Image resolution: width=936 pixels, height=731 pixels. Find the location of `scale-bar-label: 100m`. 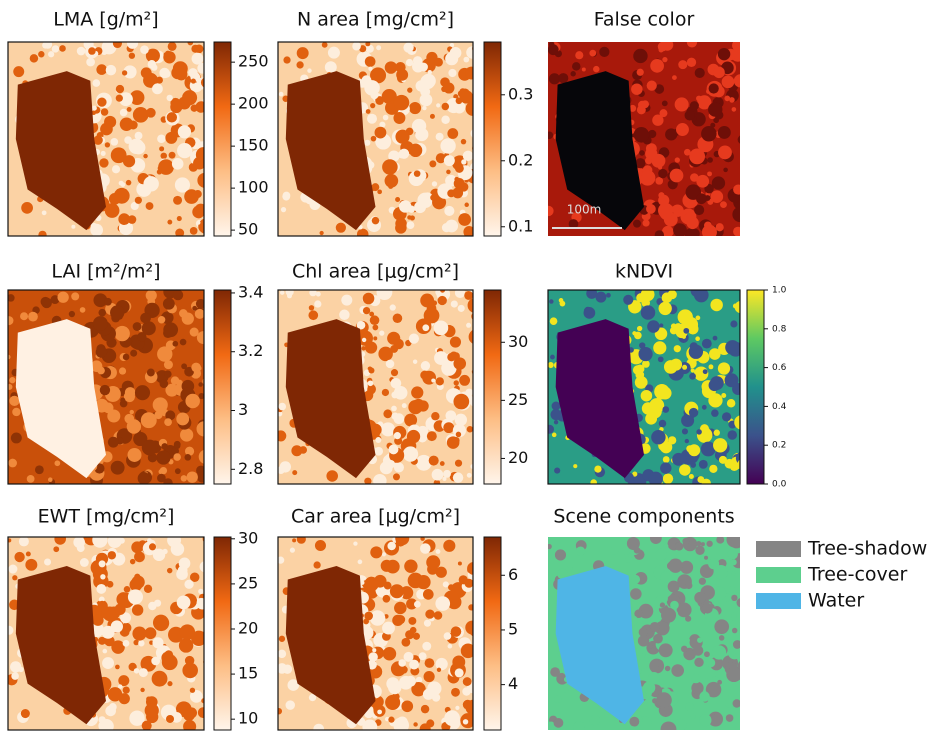

scale-bar-label: 100m is located at coordinates (584, 210).